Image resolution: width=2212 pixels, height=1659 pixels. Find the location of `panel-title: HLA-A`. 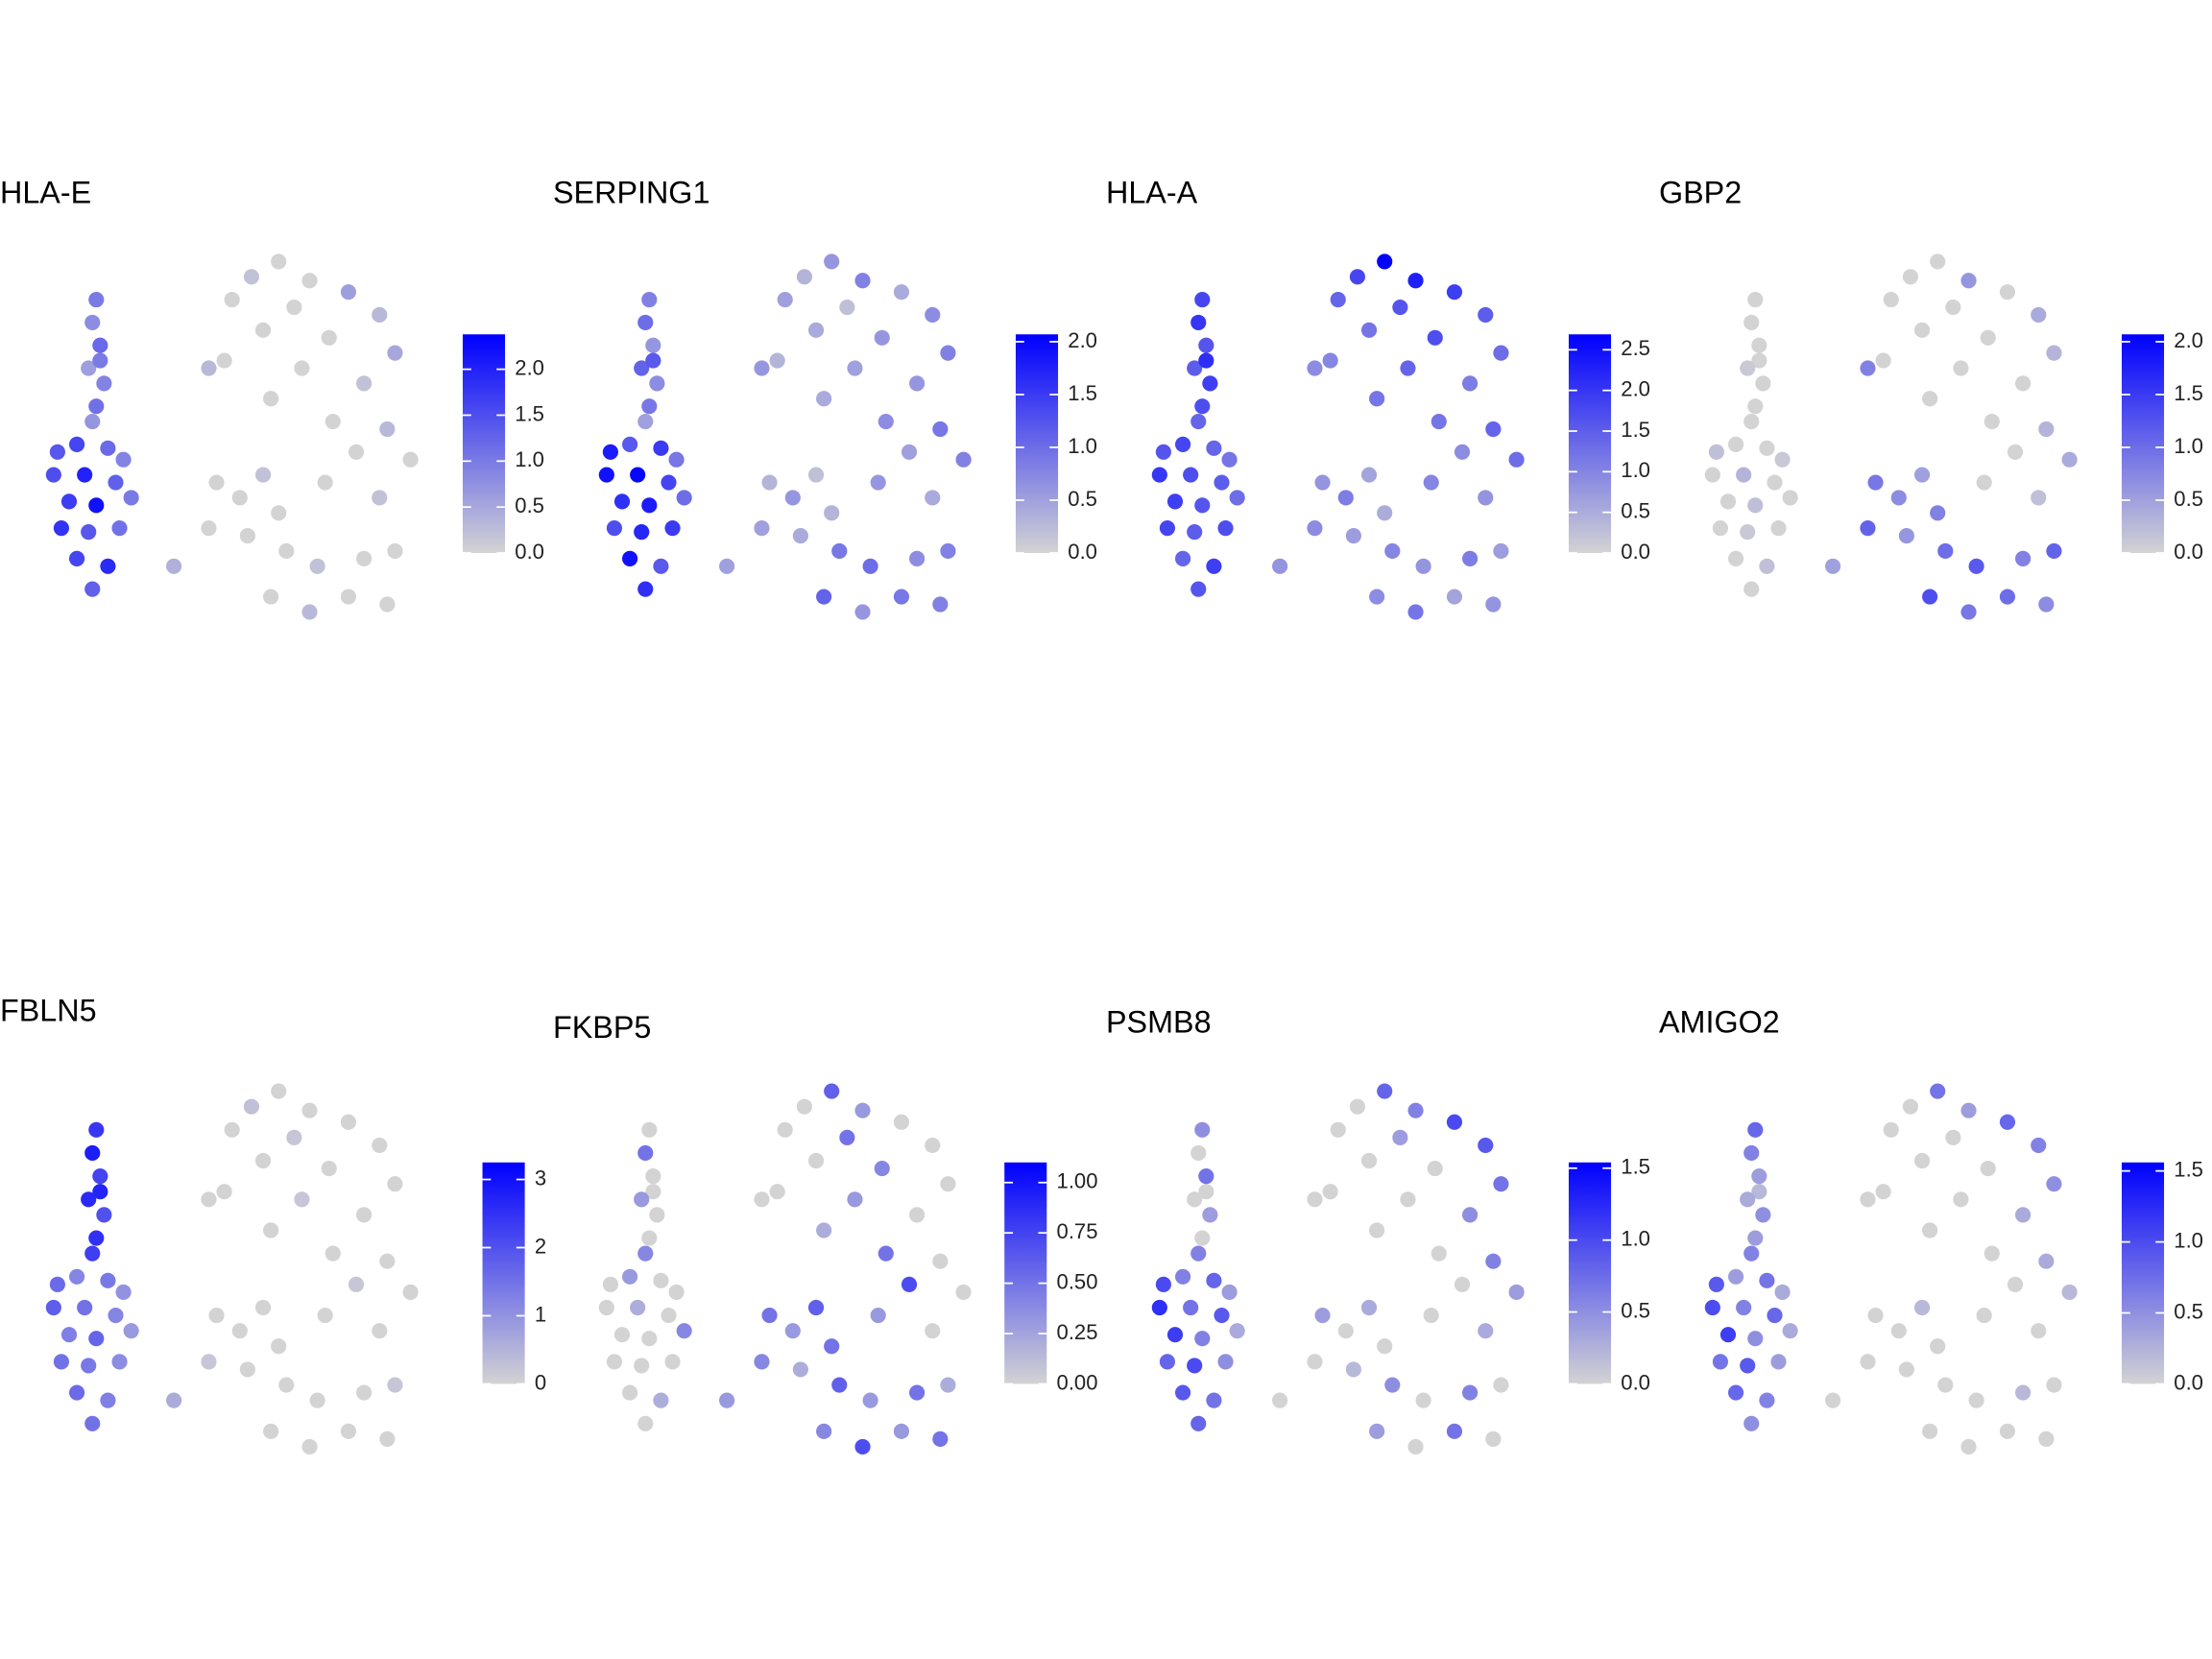

panel-title: HLA-A is located at coordinates (1152, 192).